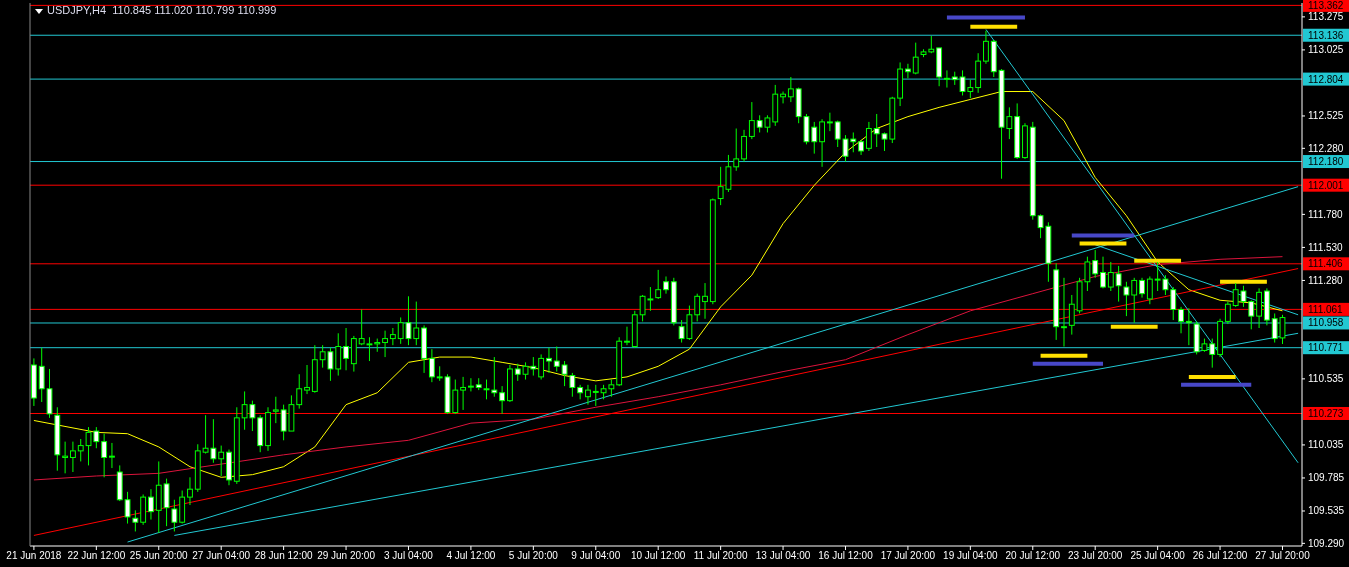 The height and width of the screenshot is (567, 1349). I want to click on y-tick-label: 110.535, so click(1326, 379).